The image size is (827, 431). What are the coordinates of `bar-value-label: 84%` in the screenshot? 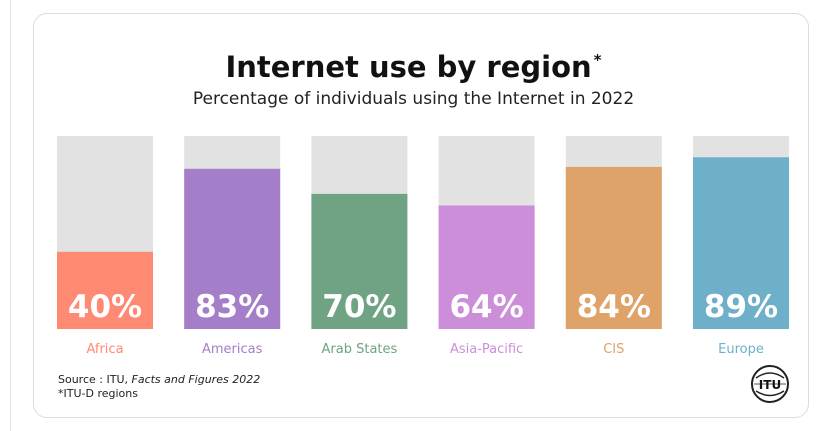 It's located at (614, 307).